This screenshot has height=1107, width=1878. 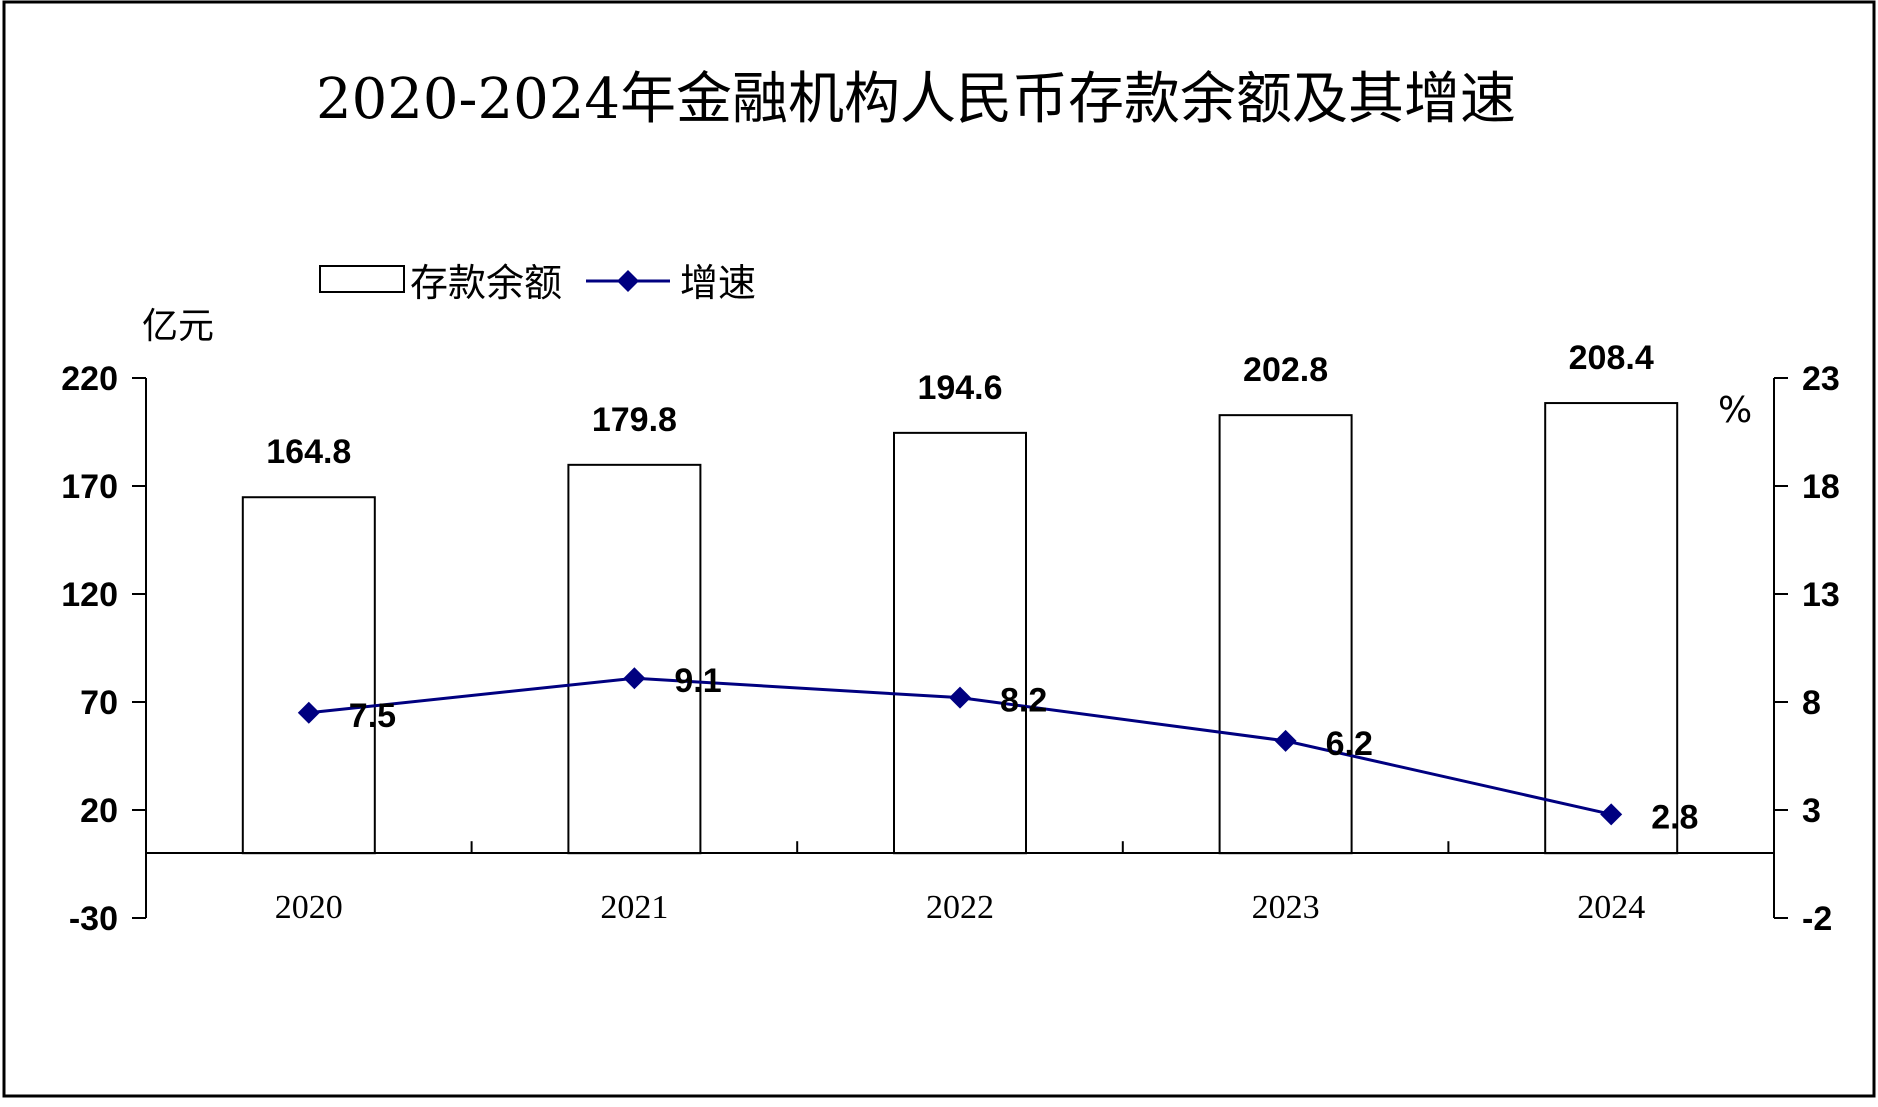 What do you see at coordinates (89, 595) in the screenshot?
I see `y-left-tick-label: 120` at bounding box center [89, 595].